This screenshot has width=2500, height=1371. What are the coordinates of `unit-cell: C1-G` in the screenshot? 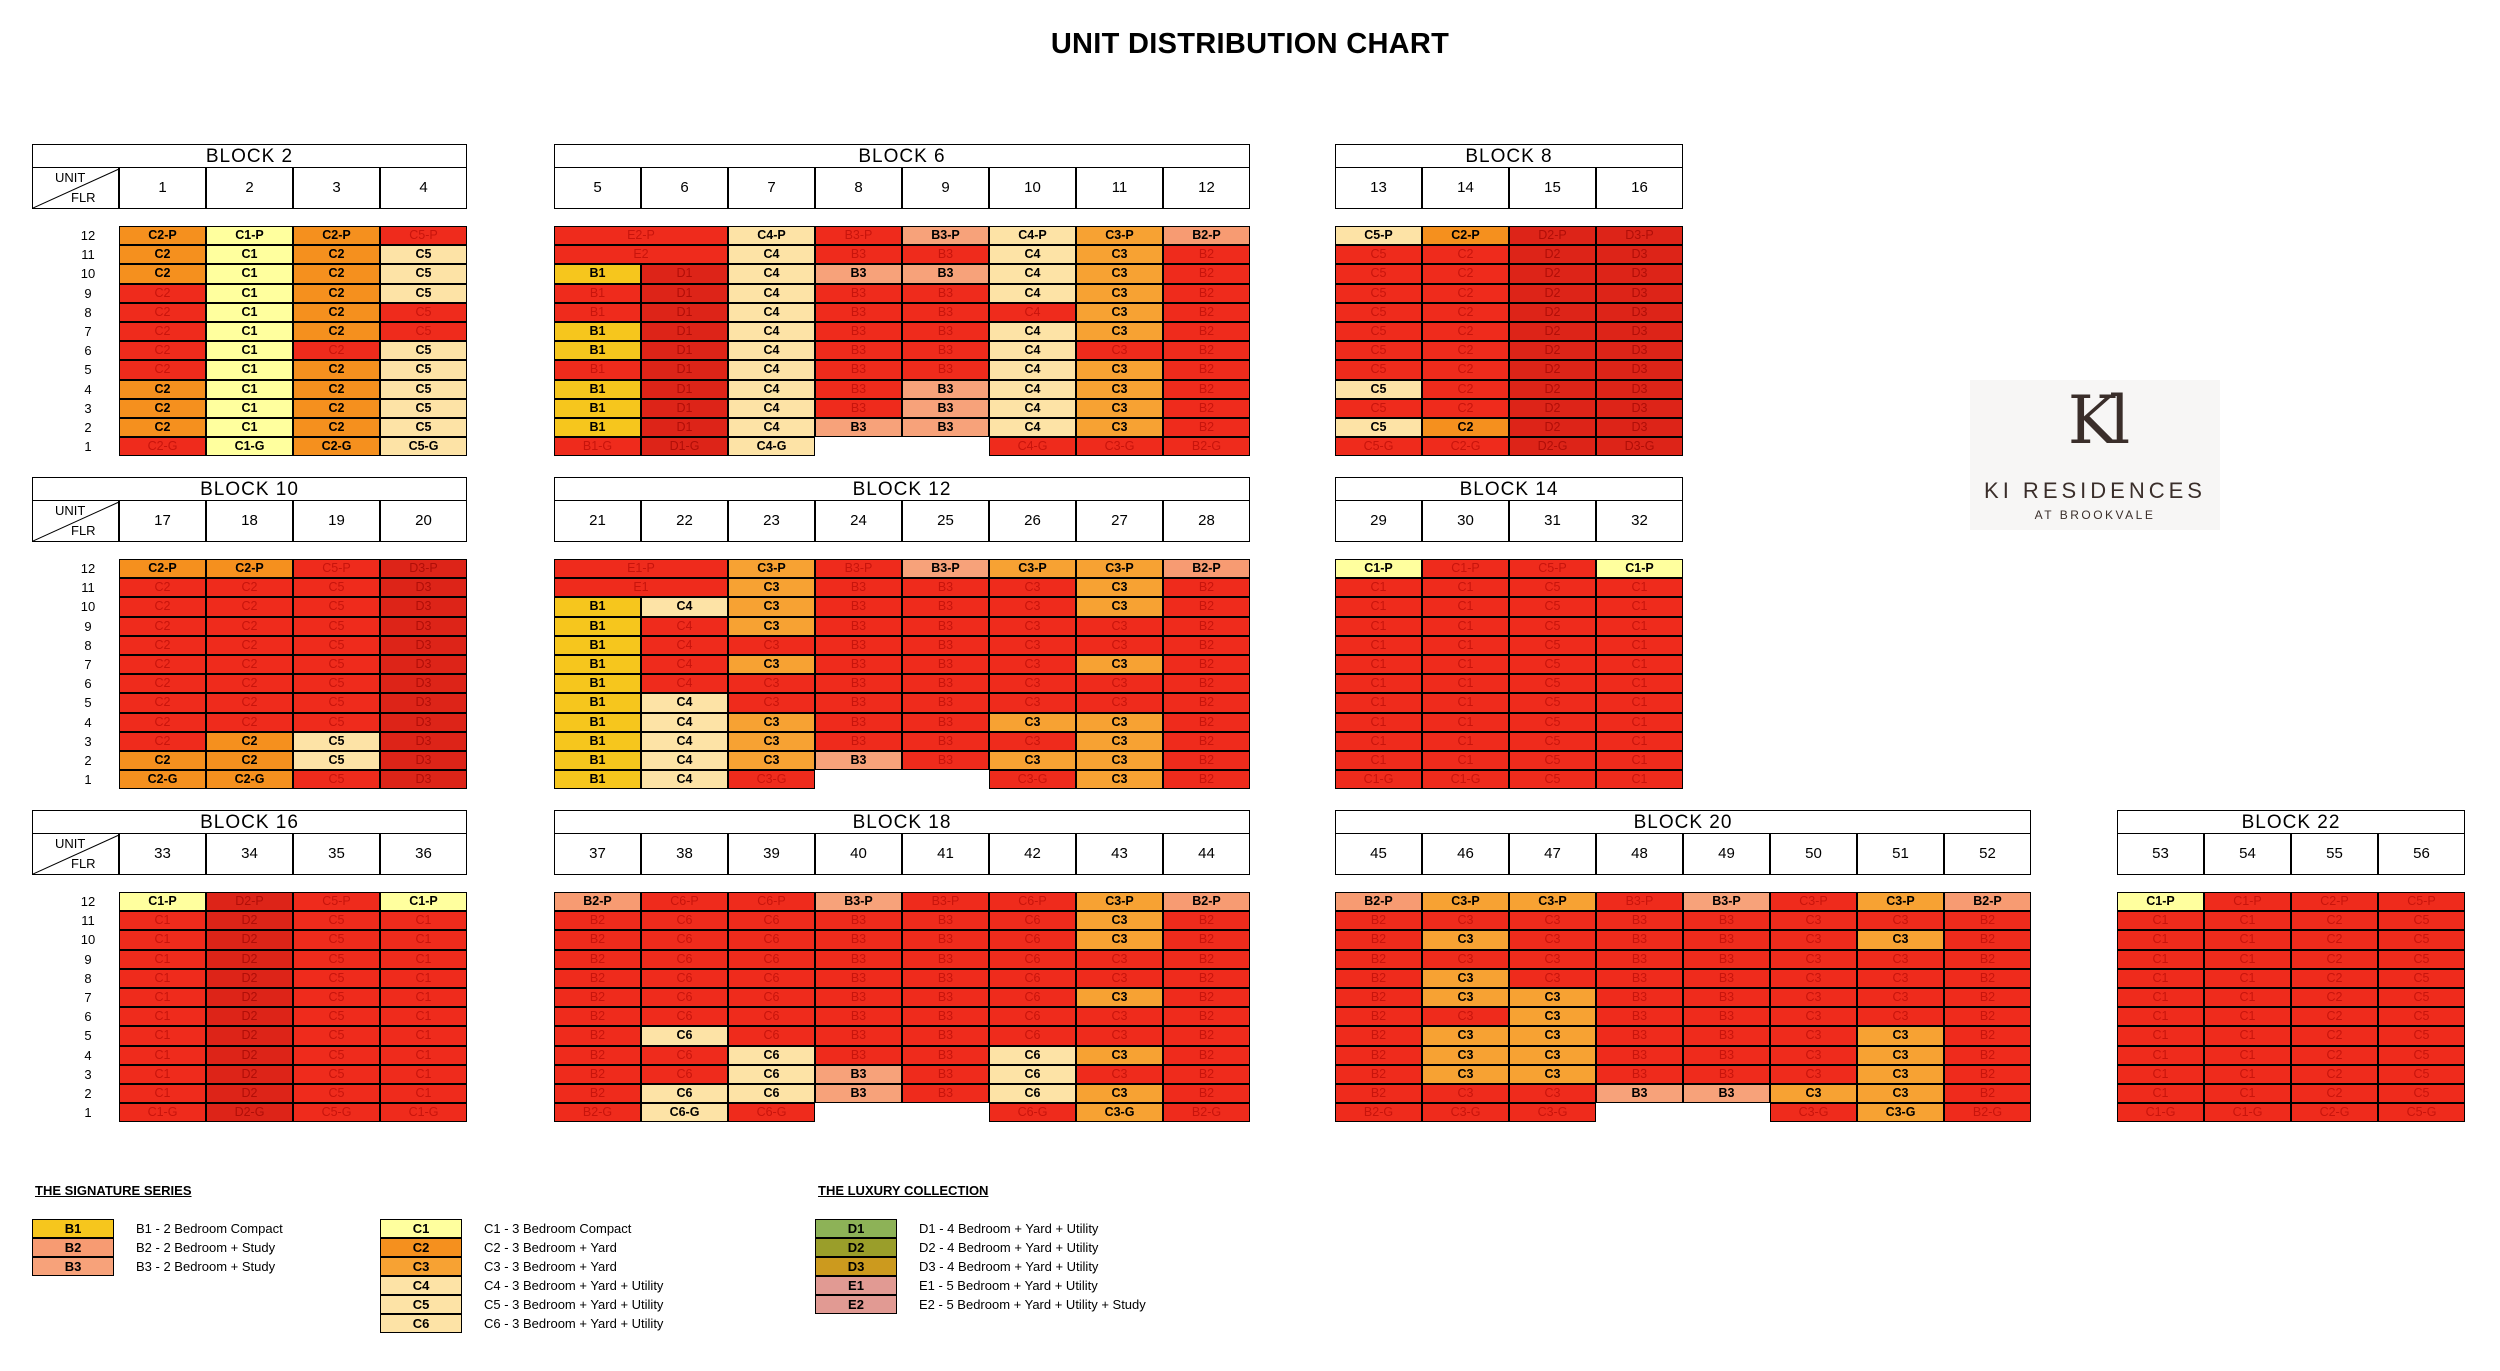 It's located at (162, 1113).